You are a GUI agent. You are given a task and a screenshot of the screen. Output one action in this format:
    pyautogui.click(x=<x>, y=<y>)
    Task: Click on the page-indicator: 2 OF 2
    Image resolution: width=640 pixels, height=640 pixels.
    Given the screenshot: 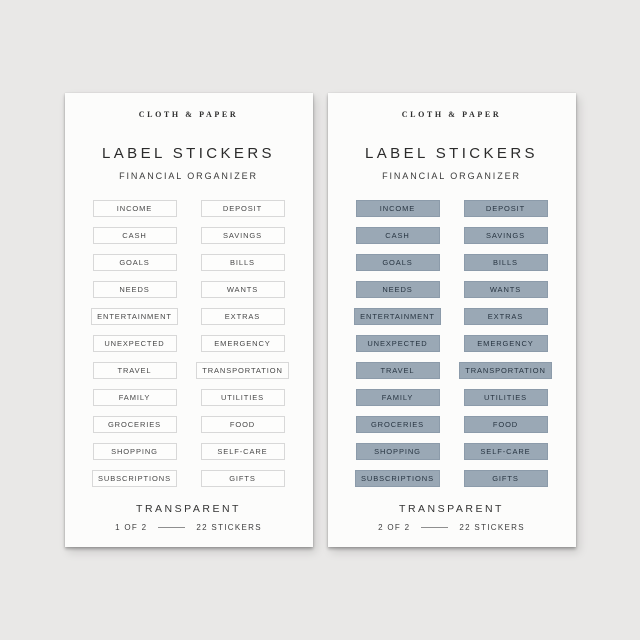 What is the action you would take?
    pyautogui.click(x=394, y=527)
    